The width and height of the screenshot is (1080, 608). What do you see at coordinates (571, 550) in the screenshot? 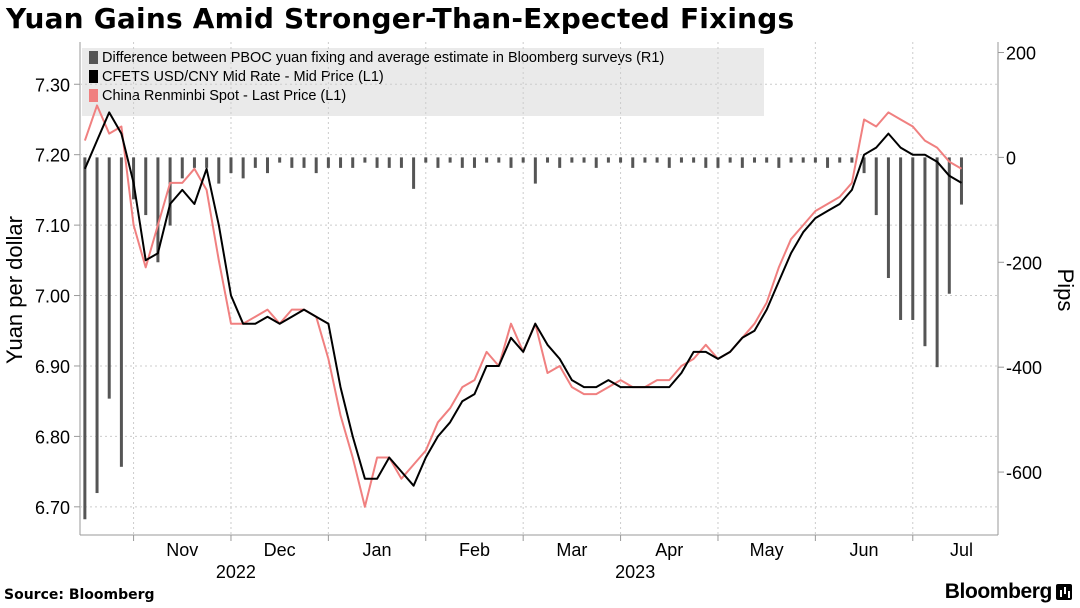
I see `x-tick-label-month: Mar` at bounding box center [571, 550].